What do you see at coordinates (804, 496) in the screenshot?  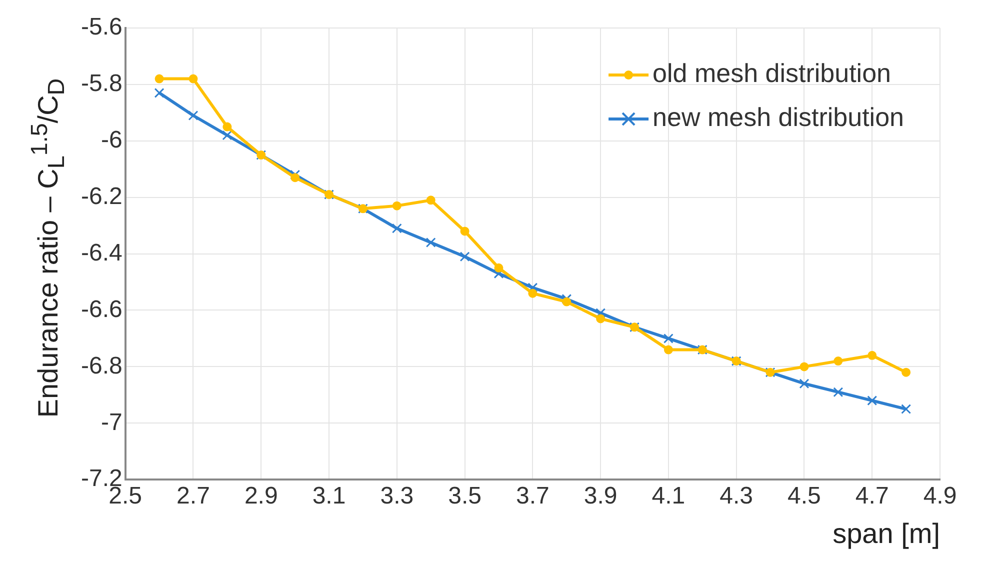 I see `x-tick-label: 4.5` at bounding box center [804, 496].